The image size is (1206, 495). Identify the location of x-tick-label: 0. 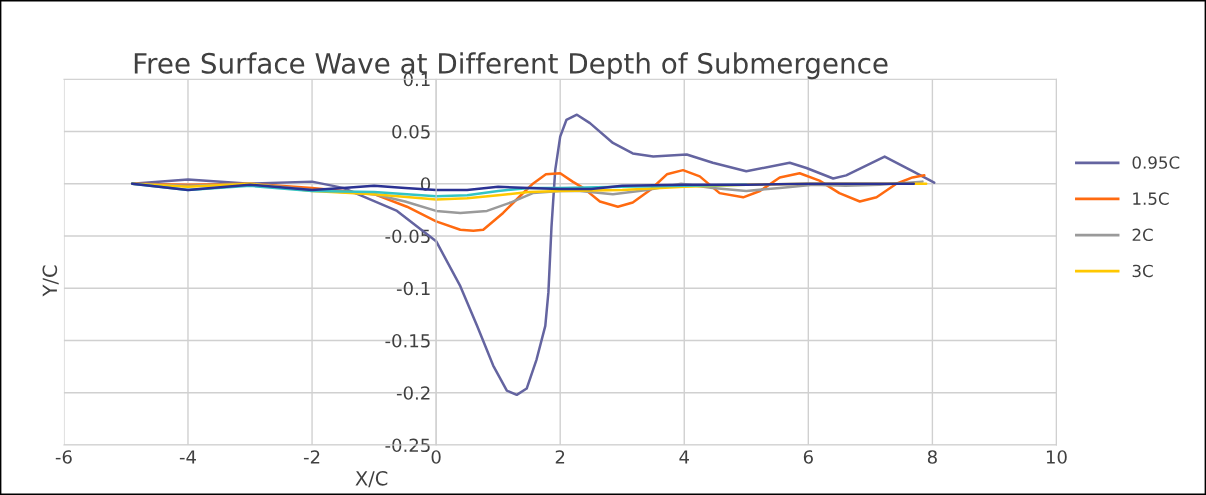
(436, 457).